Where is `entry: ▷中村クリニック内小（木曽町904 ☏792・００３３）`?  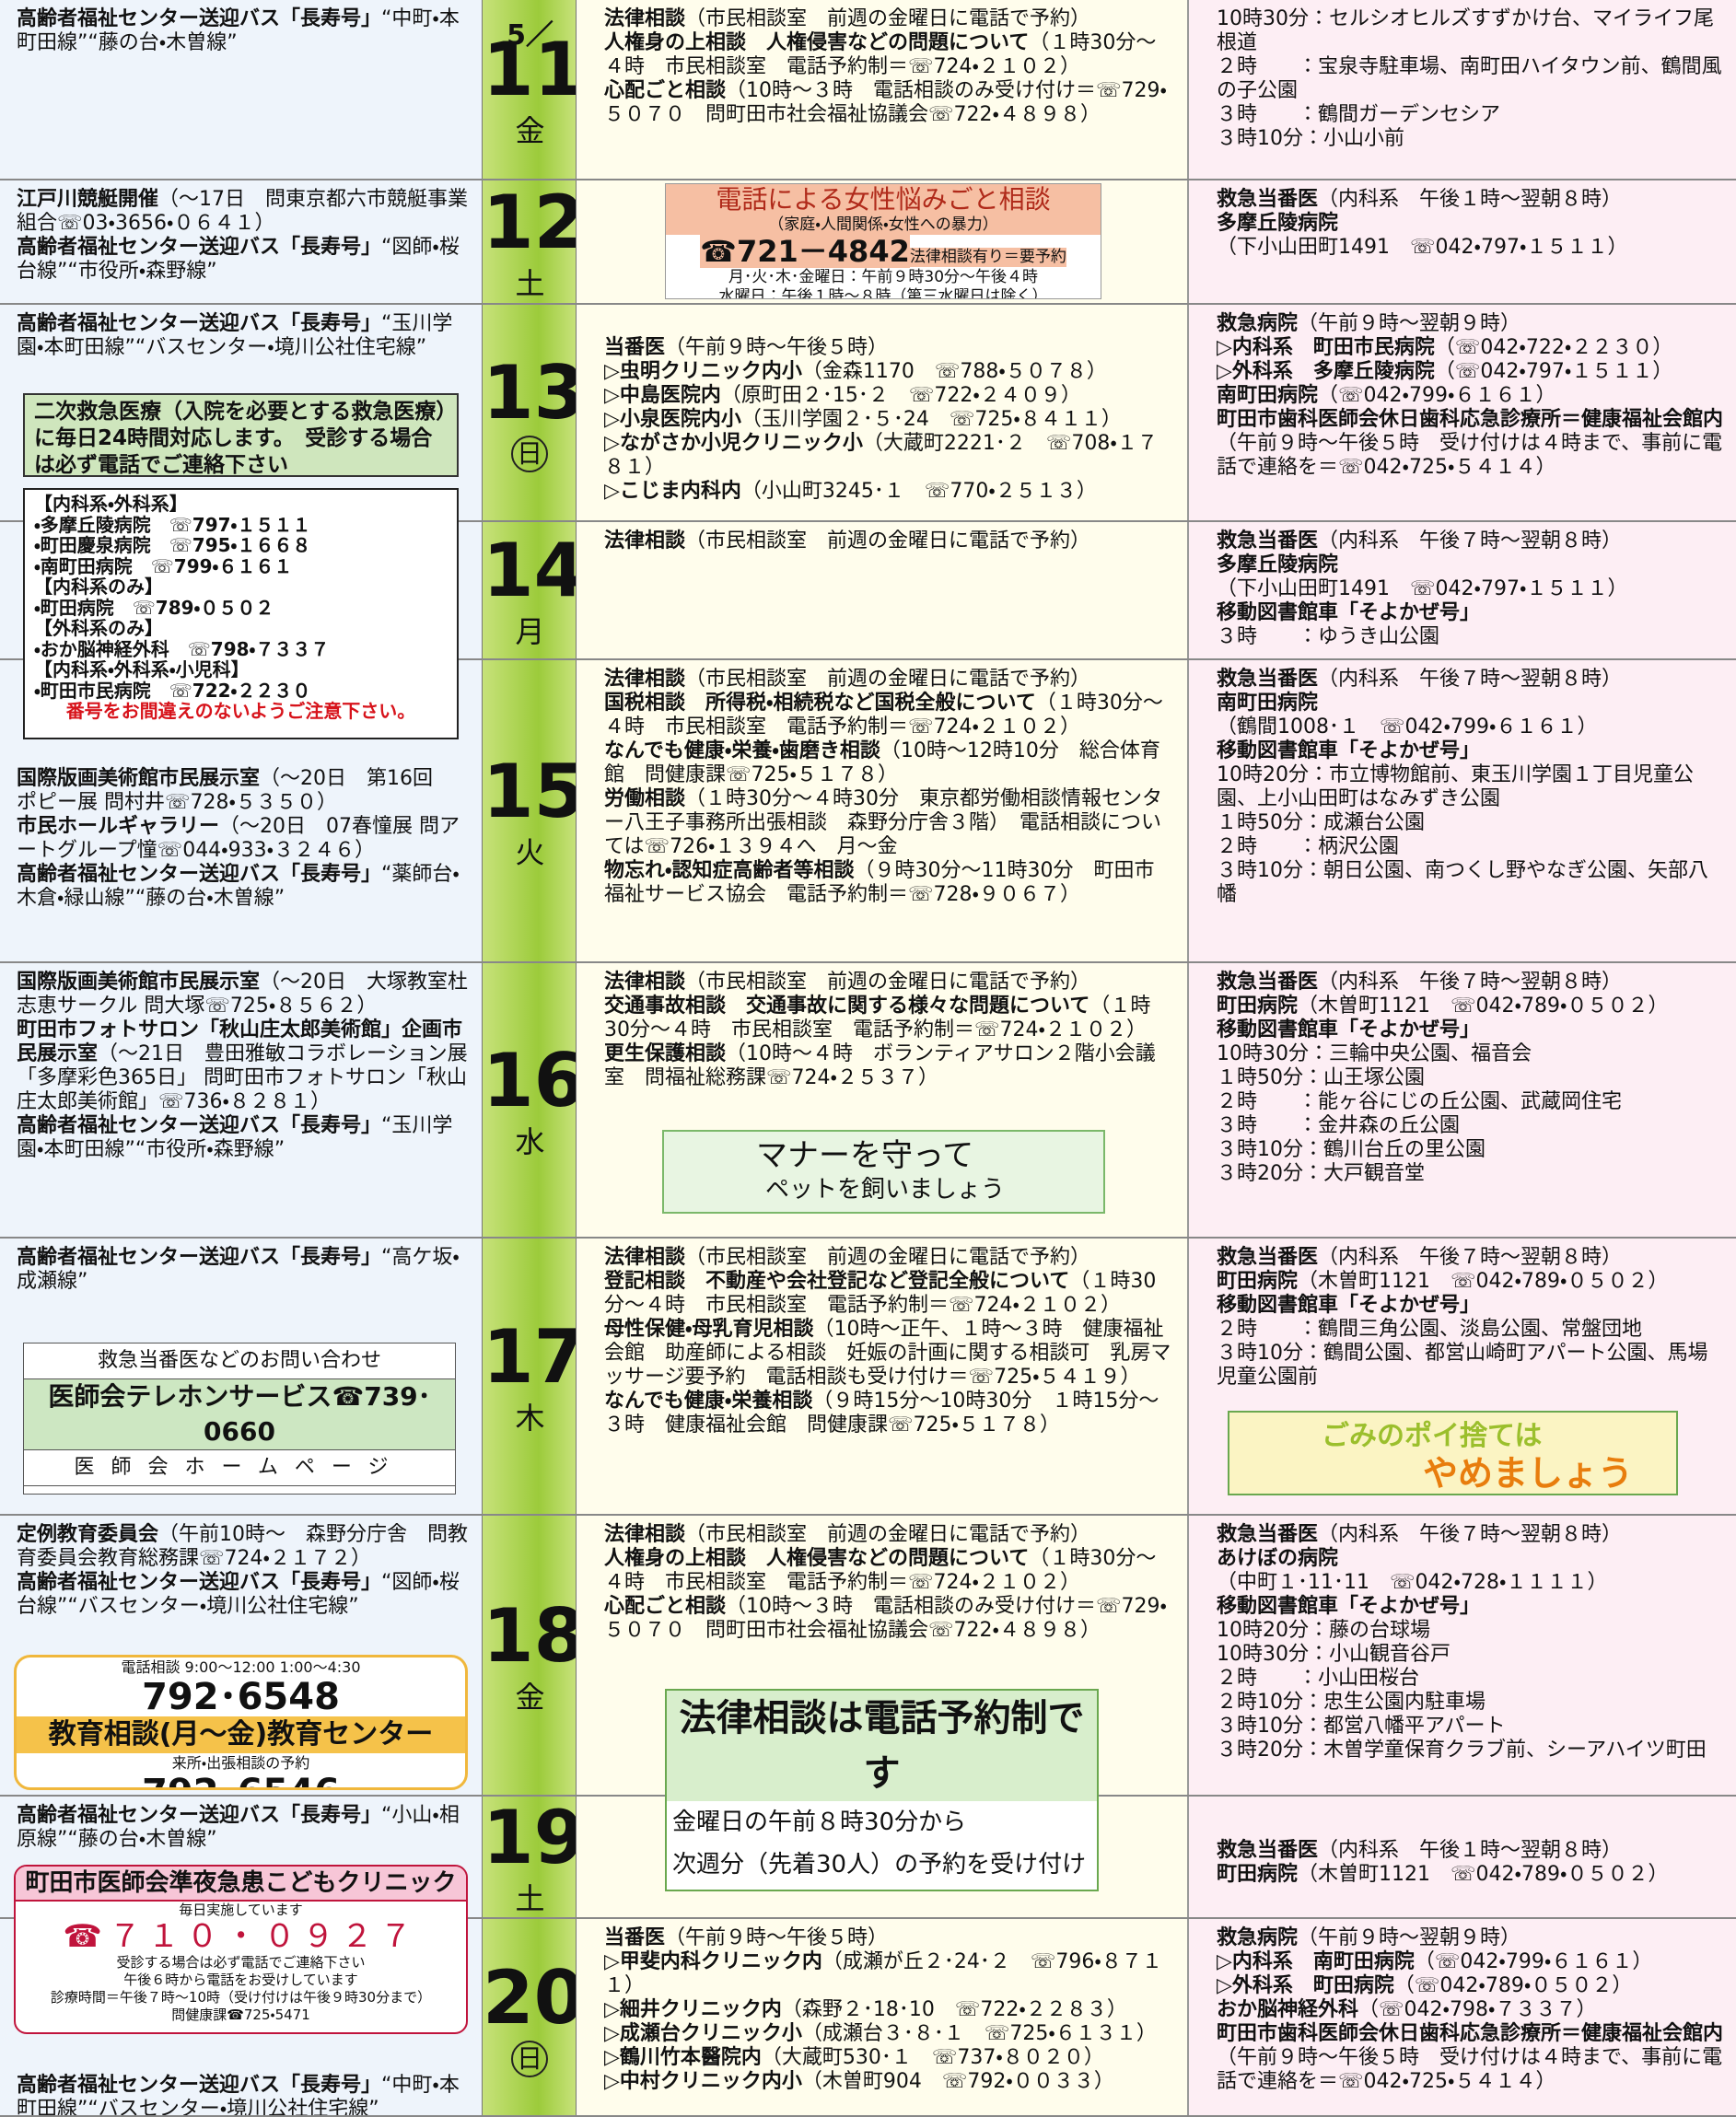 entry: ▷中村クリニック内小（木曽町904 ☏792・００３３） is located at coordinates (889, 2082).